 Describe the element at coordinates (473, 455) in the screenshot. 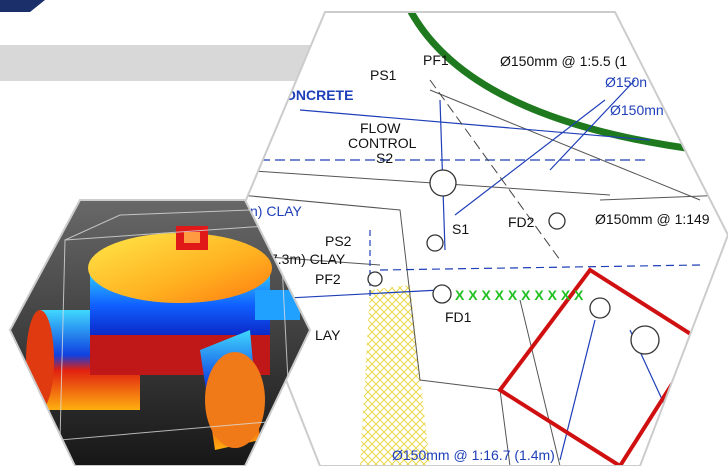

I see `label: Ø150mm @ 1:16.7 (1.4m)` at that location.